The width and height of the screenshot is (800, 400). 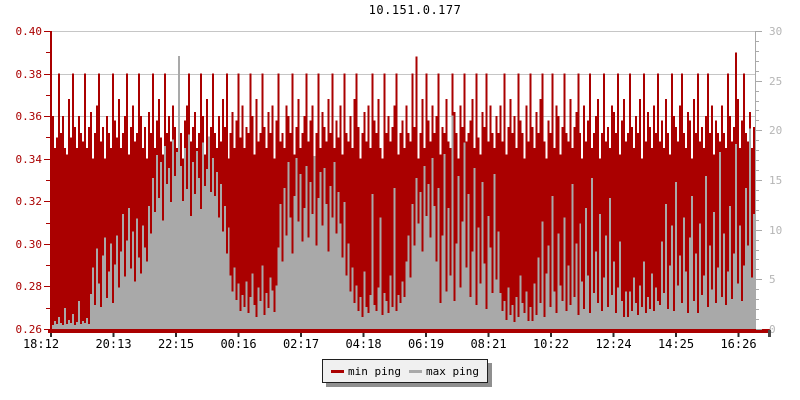 I want to click on svg-text: 00:16, so click(x=238, y=344).